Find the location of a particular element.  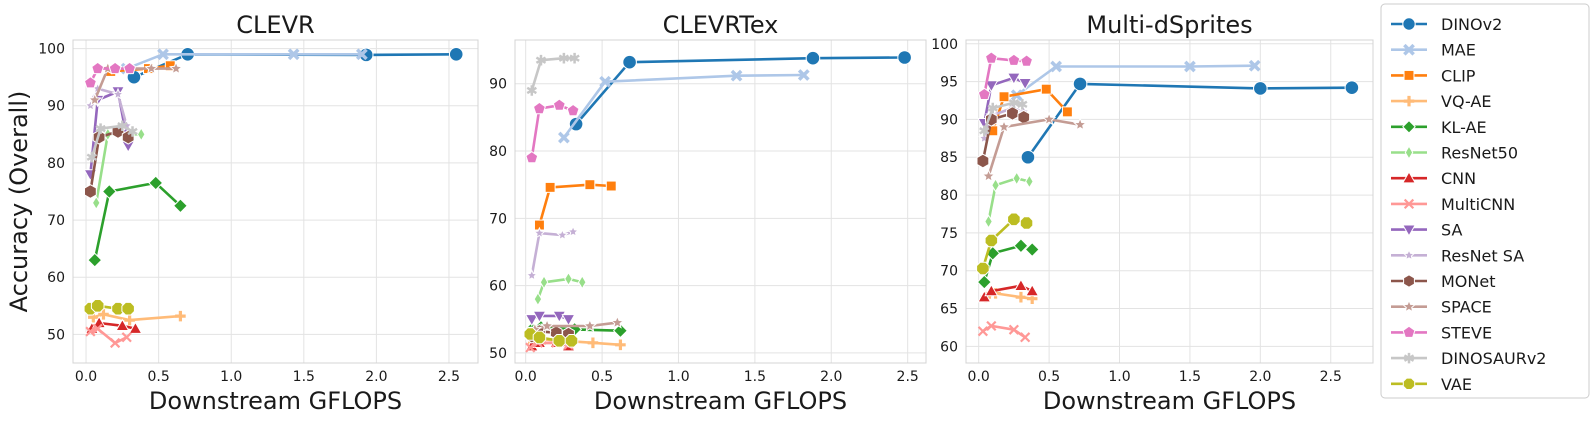

legend-item-vae: VAE is located at coordinates (1431, 384).